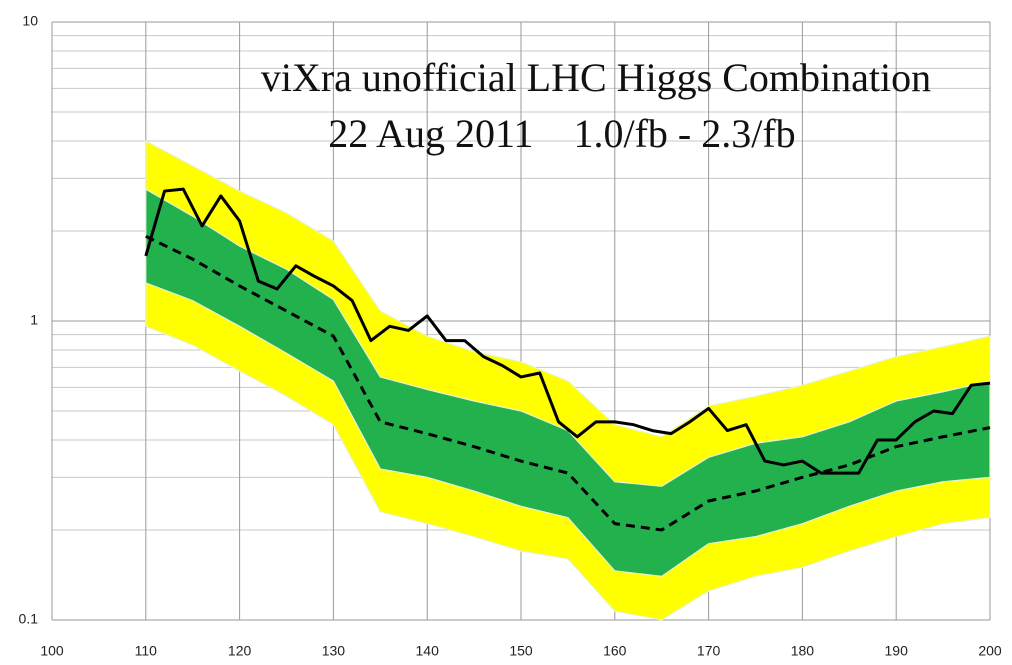  What do you see at coordinates (146, 651) in the screenshot?
I see `x-tick-label: 110` at bounding box center [146, 651].